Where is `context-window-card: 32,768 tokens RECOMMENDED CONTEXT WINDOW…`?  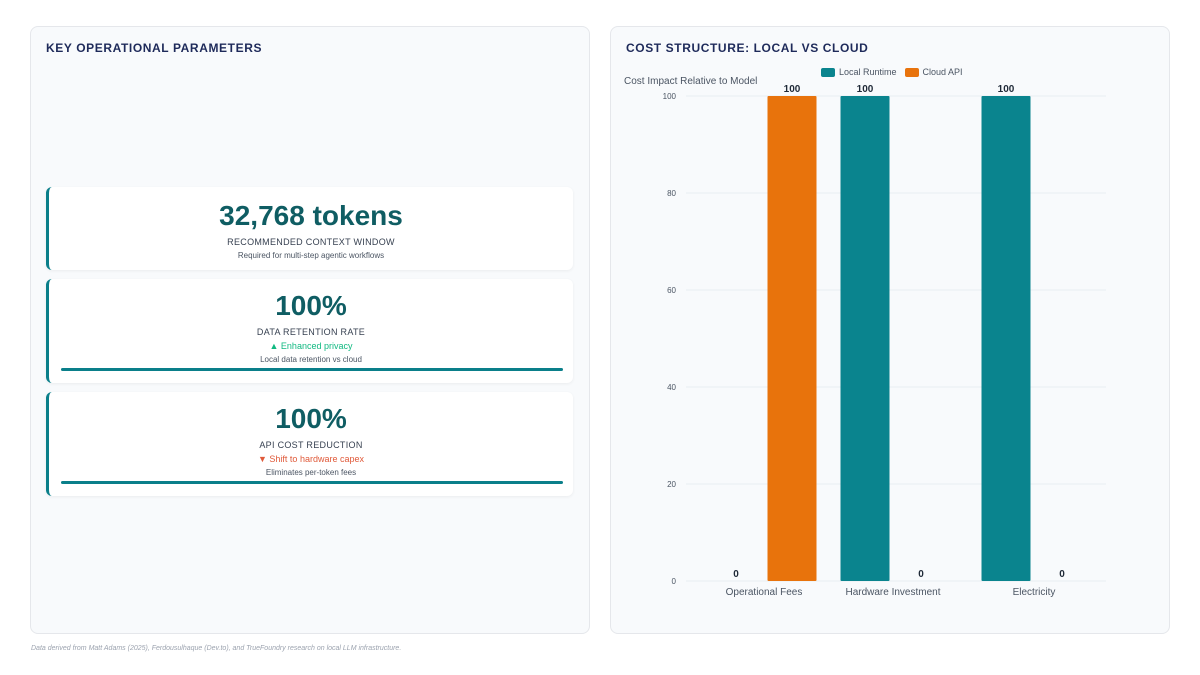 context-window-card: 32,768 tokens RECOMMENDED CONTEXT WINDOW… is located at coordinates (309, 228).